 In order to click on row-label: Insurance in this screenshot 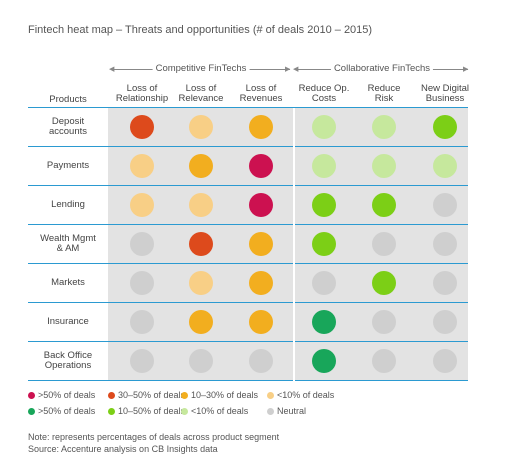, I will do `click(68, 322)`.